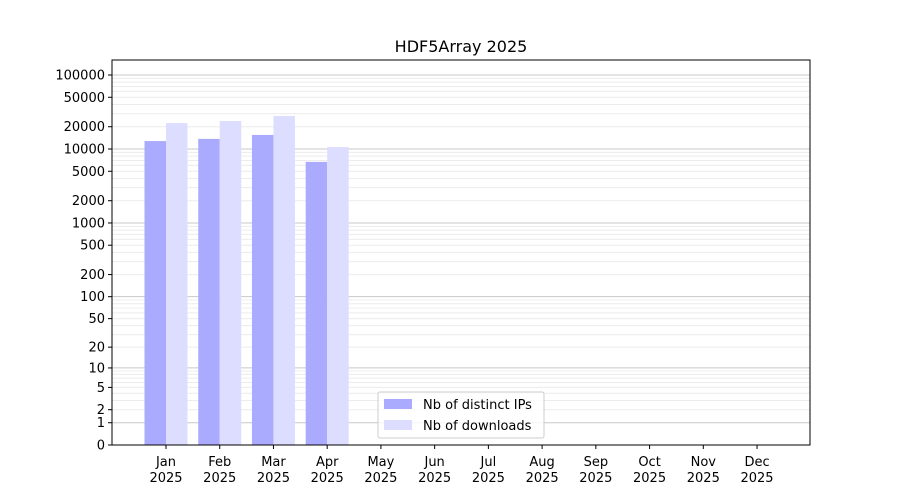  Describe the element at coordinates (398, 425) in the screenshot. I see `legend-swatch-downloads` at that location.